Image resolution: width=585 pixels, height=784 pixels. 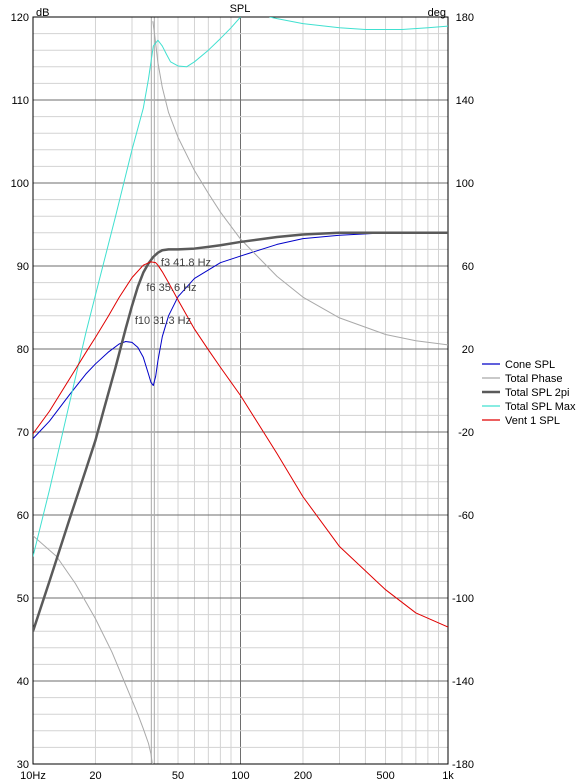 What do you see at coordinates (303, 776) in the screenshot?
I see `x-tick-label: 200` at bounding box center [303, 776].